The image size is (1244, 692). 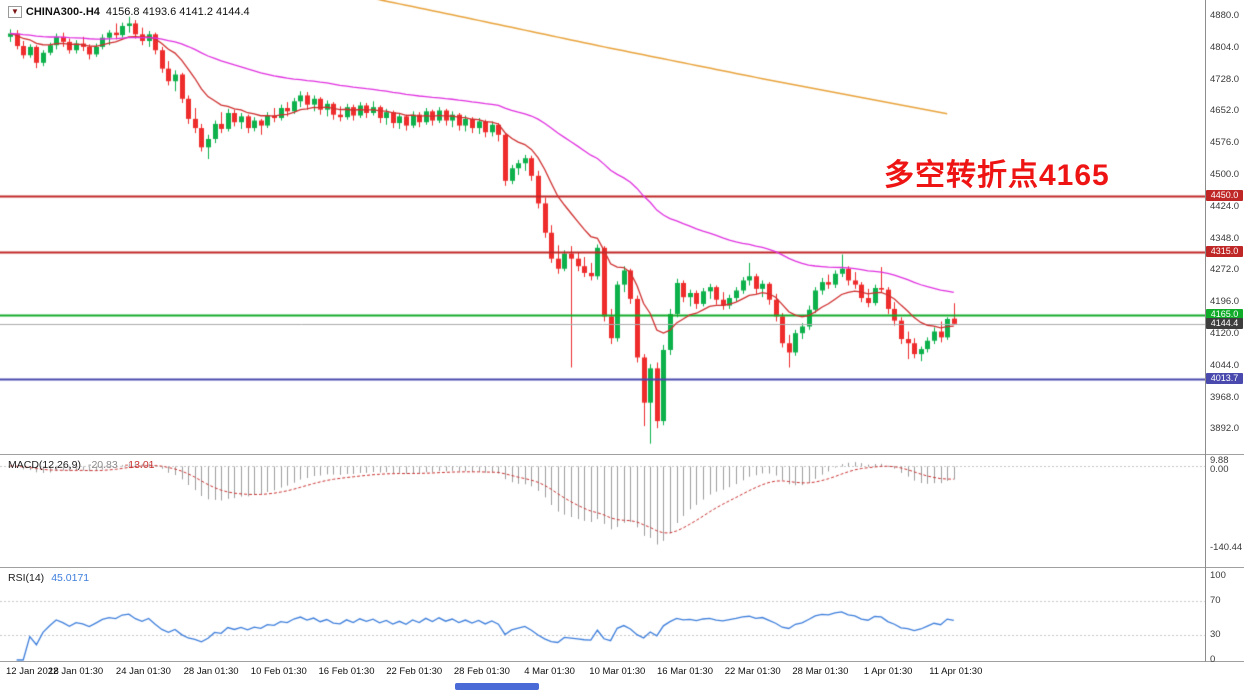 I want to click on time-axis-label: 16 Mar 01:30, so click(x=685, y=671).